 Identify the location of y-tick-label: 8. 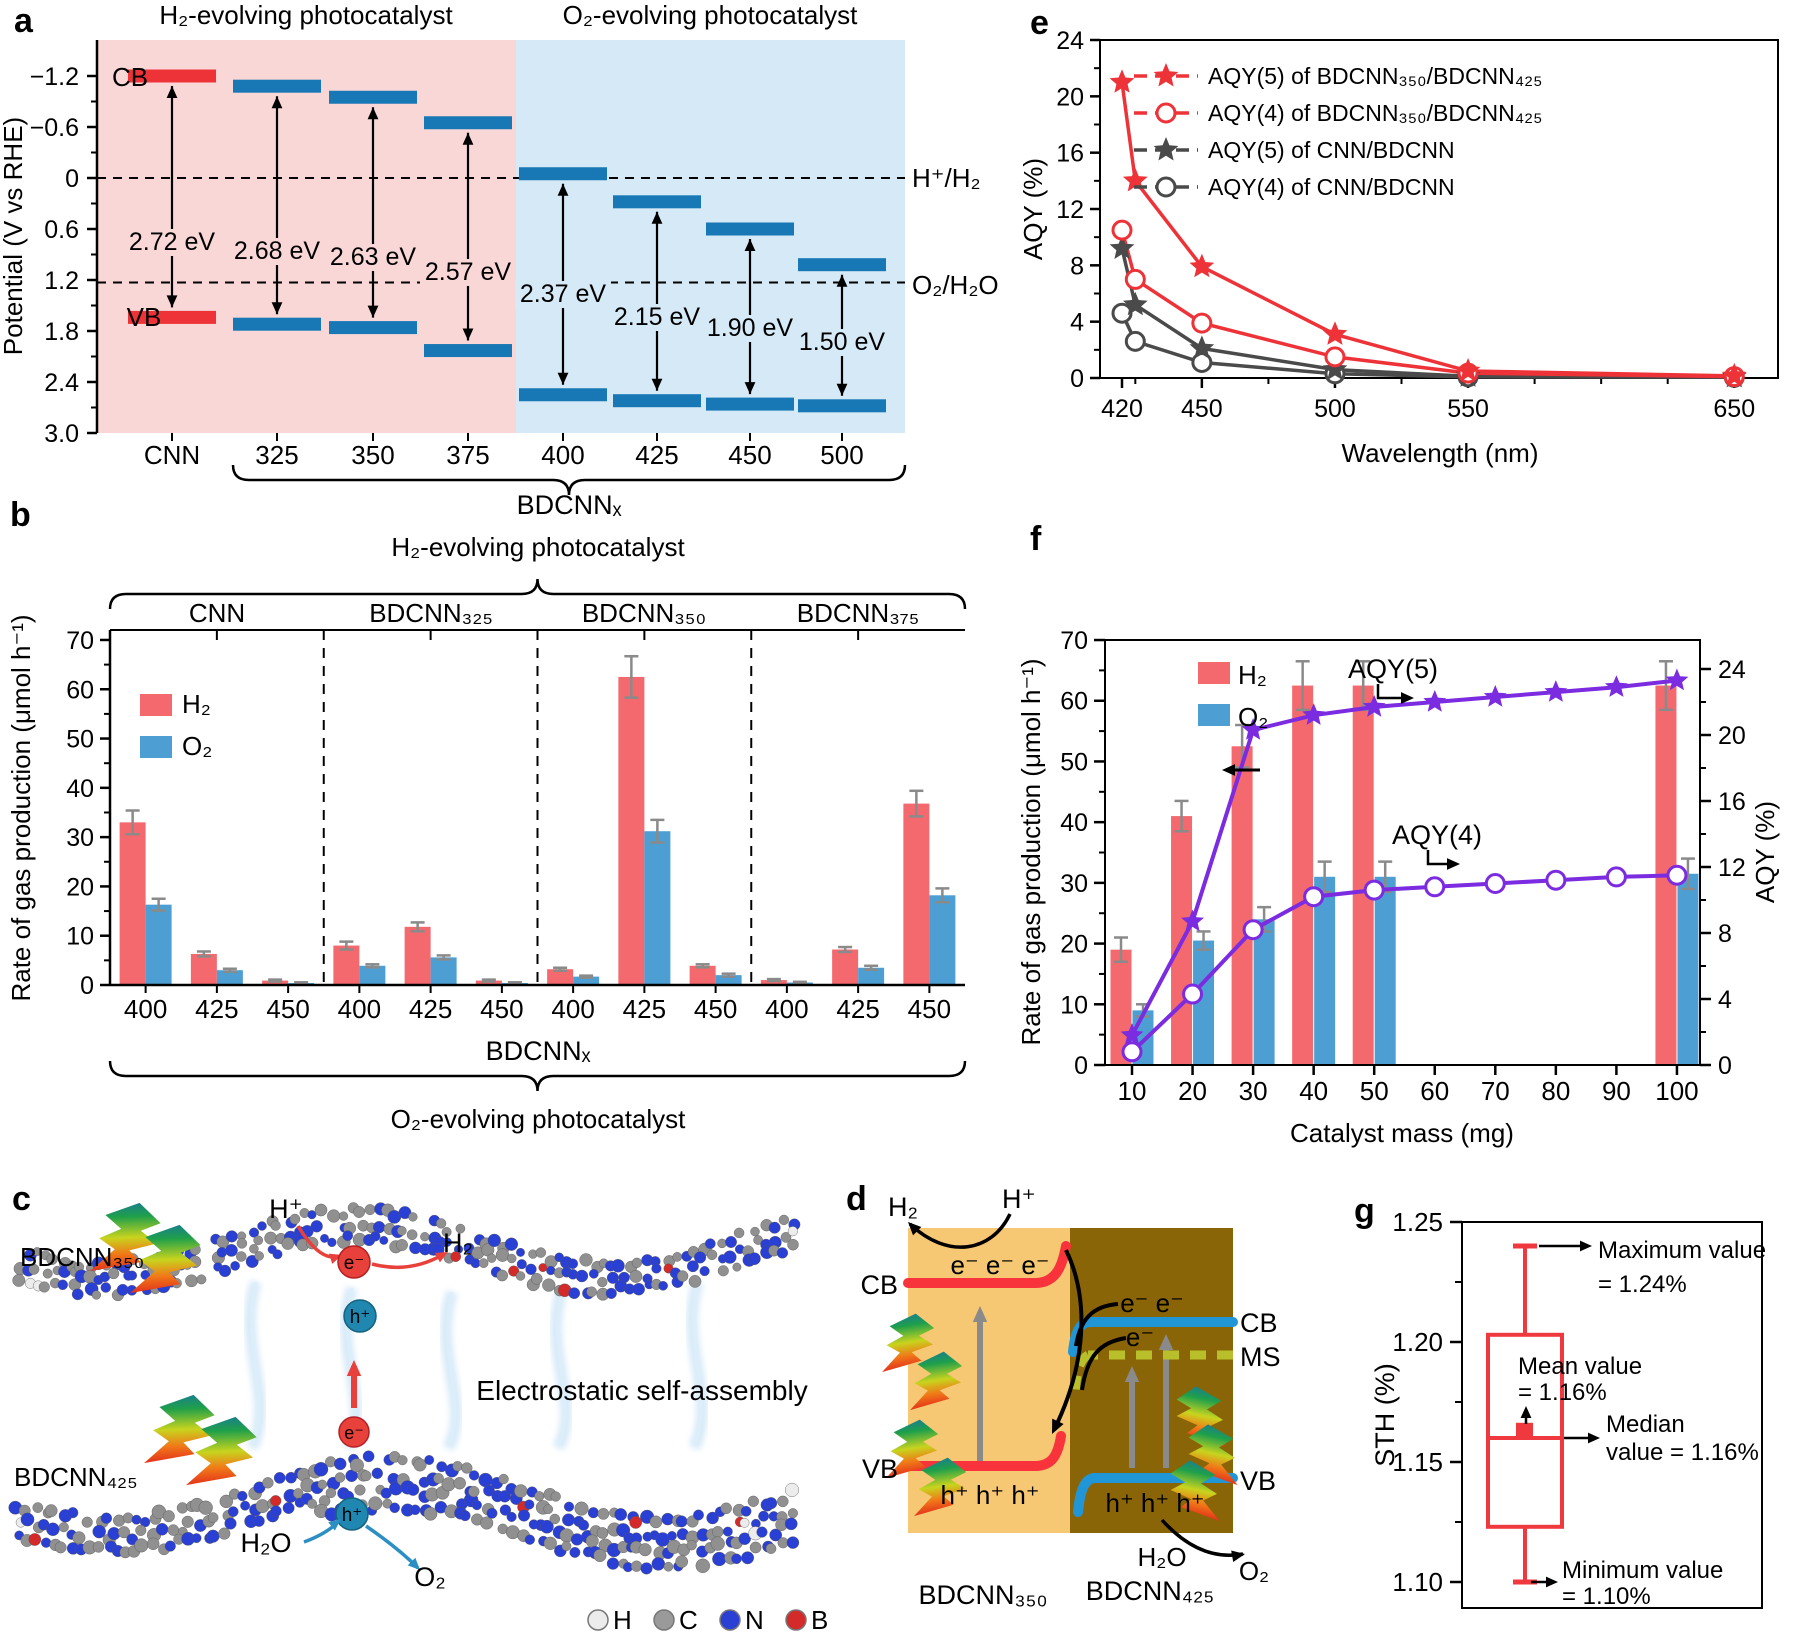
(1077, 266).